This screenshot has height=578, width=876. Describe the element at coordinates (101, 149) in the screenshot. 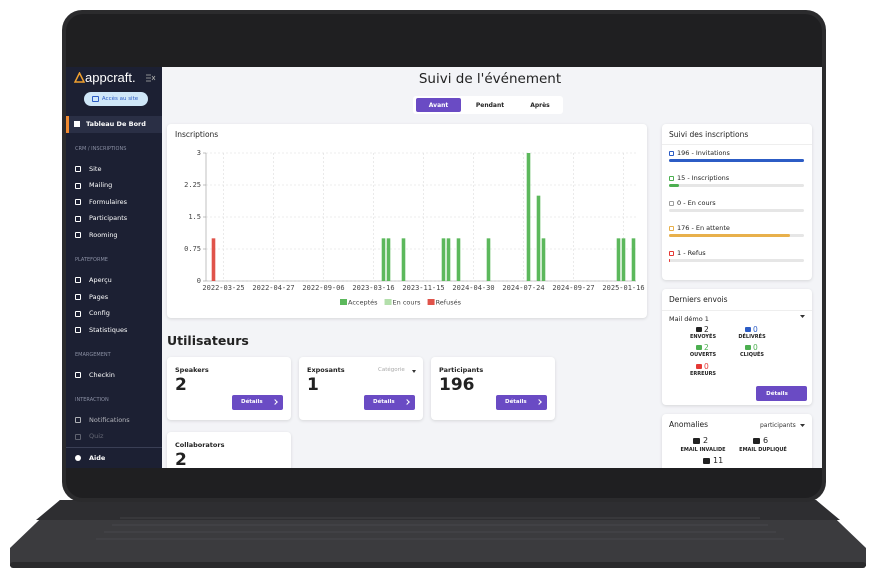

I see `sidebar-section-title: CRM / INSCRIPTIONS` at that location.